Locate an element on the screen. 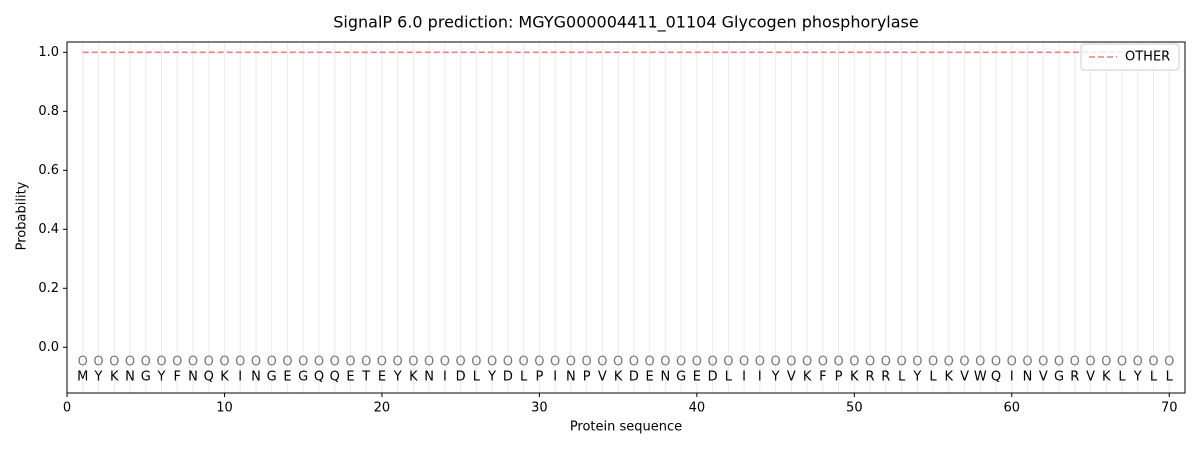  y-tick-label: 1.0 is located at coordinates (48, 52).